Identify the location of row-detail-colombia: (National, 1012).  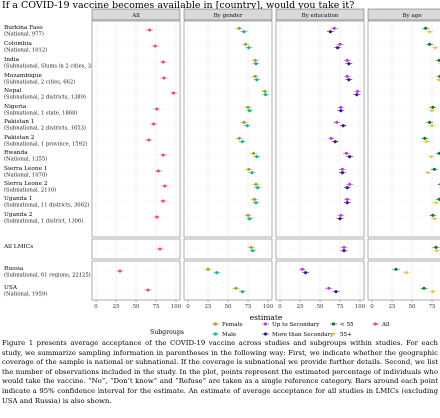
(25, 49).